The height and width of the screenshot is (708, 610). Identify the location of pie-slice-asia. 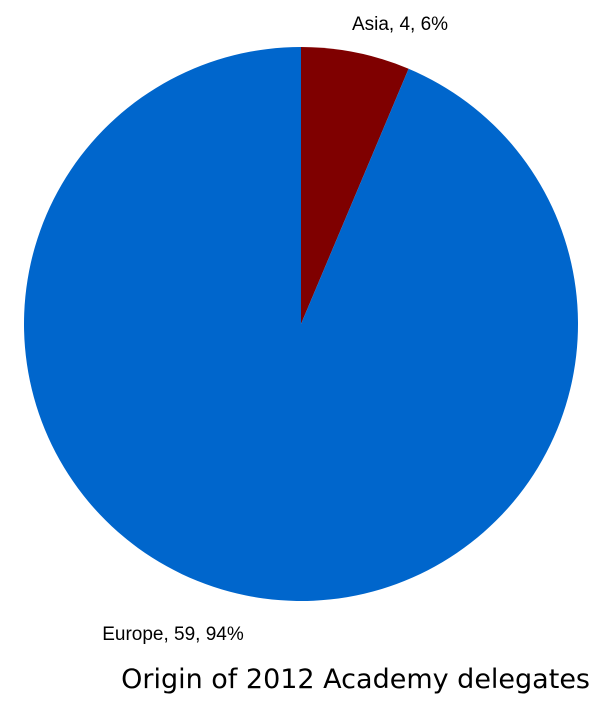
(355, 185).